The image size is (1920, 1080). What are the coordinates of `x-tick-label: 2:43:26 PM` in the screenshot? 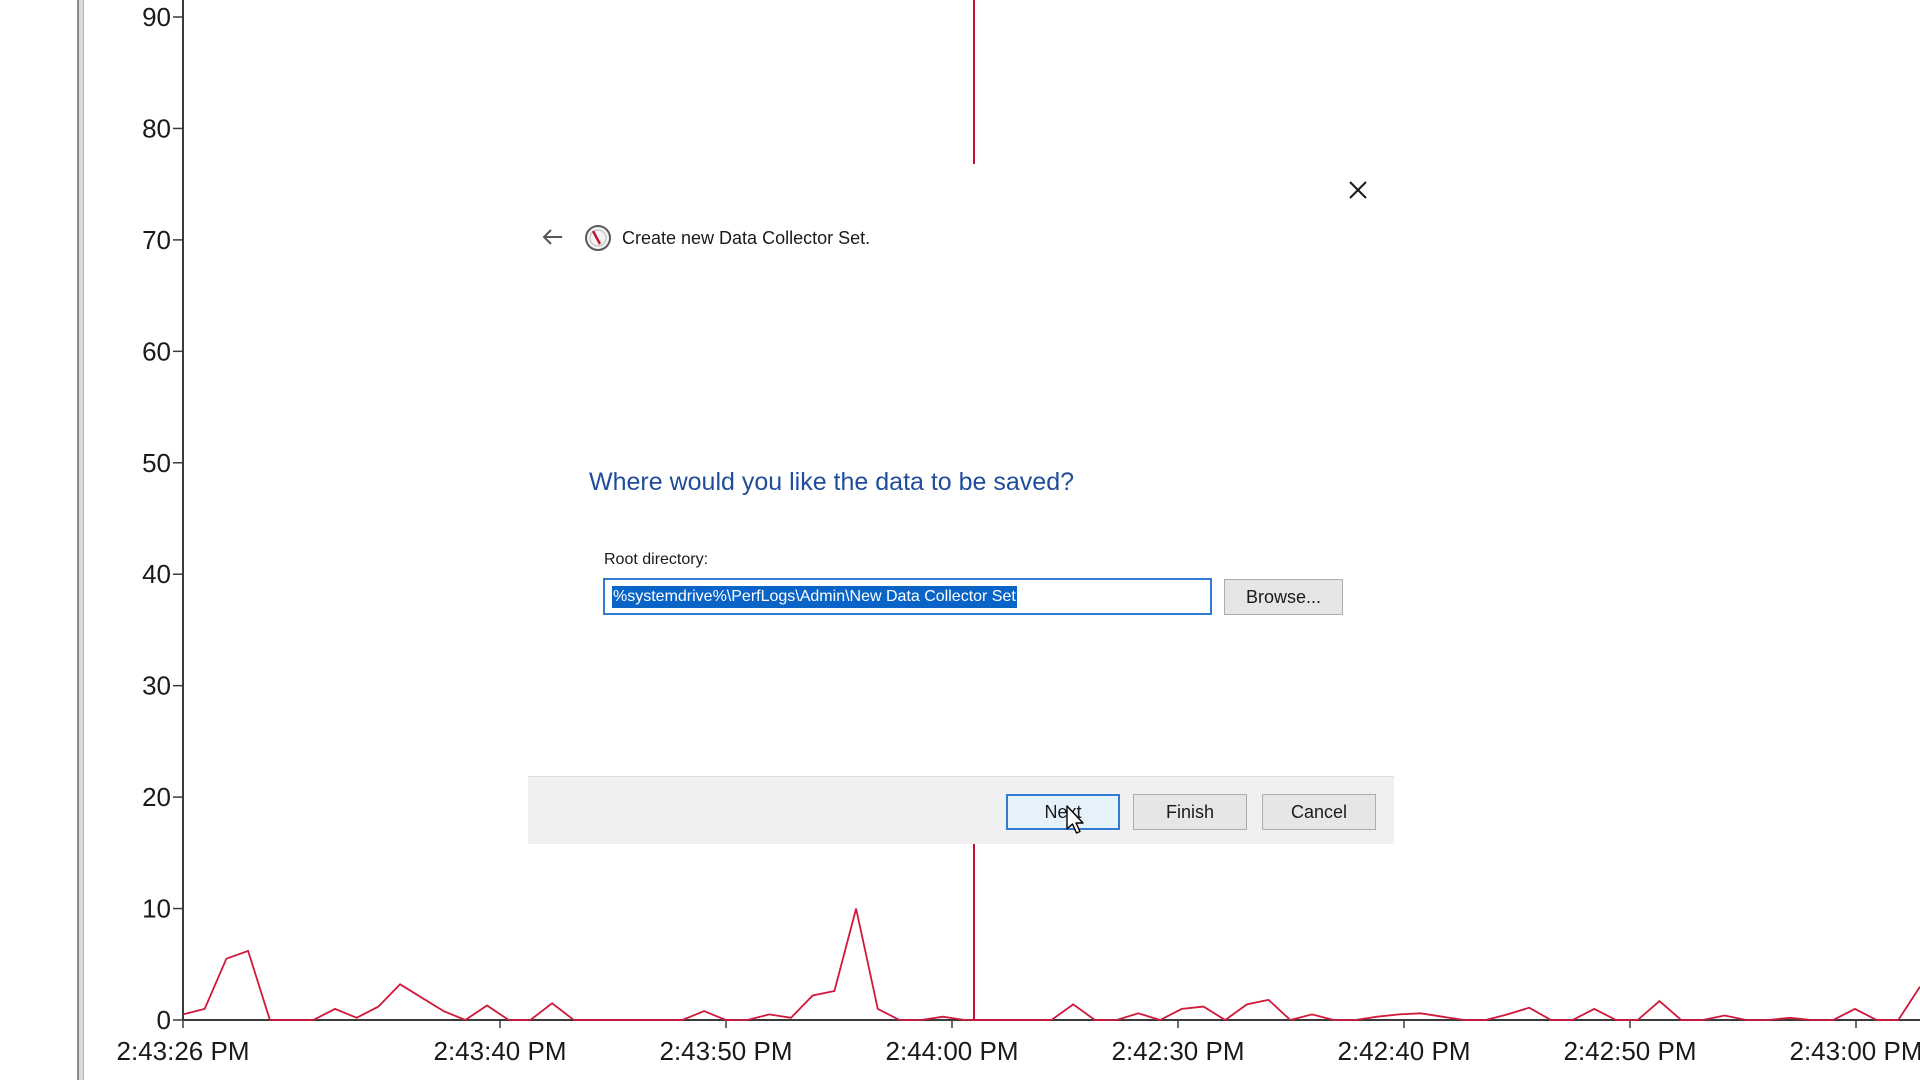 It's located at (183, 1051).